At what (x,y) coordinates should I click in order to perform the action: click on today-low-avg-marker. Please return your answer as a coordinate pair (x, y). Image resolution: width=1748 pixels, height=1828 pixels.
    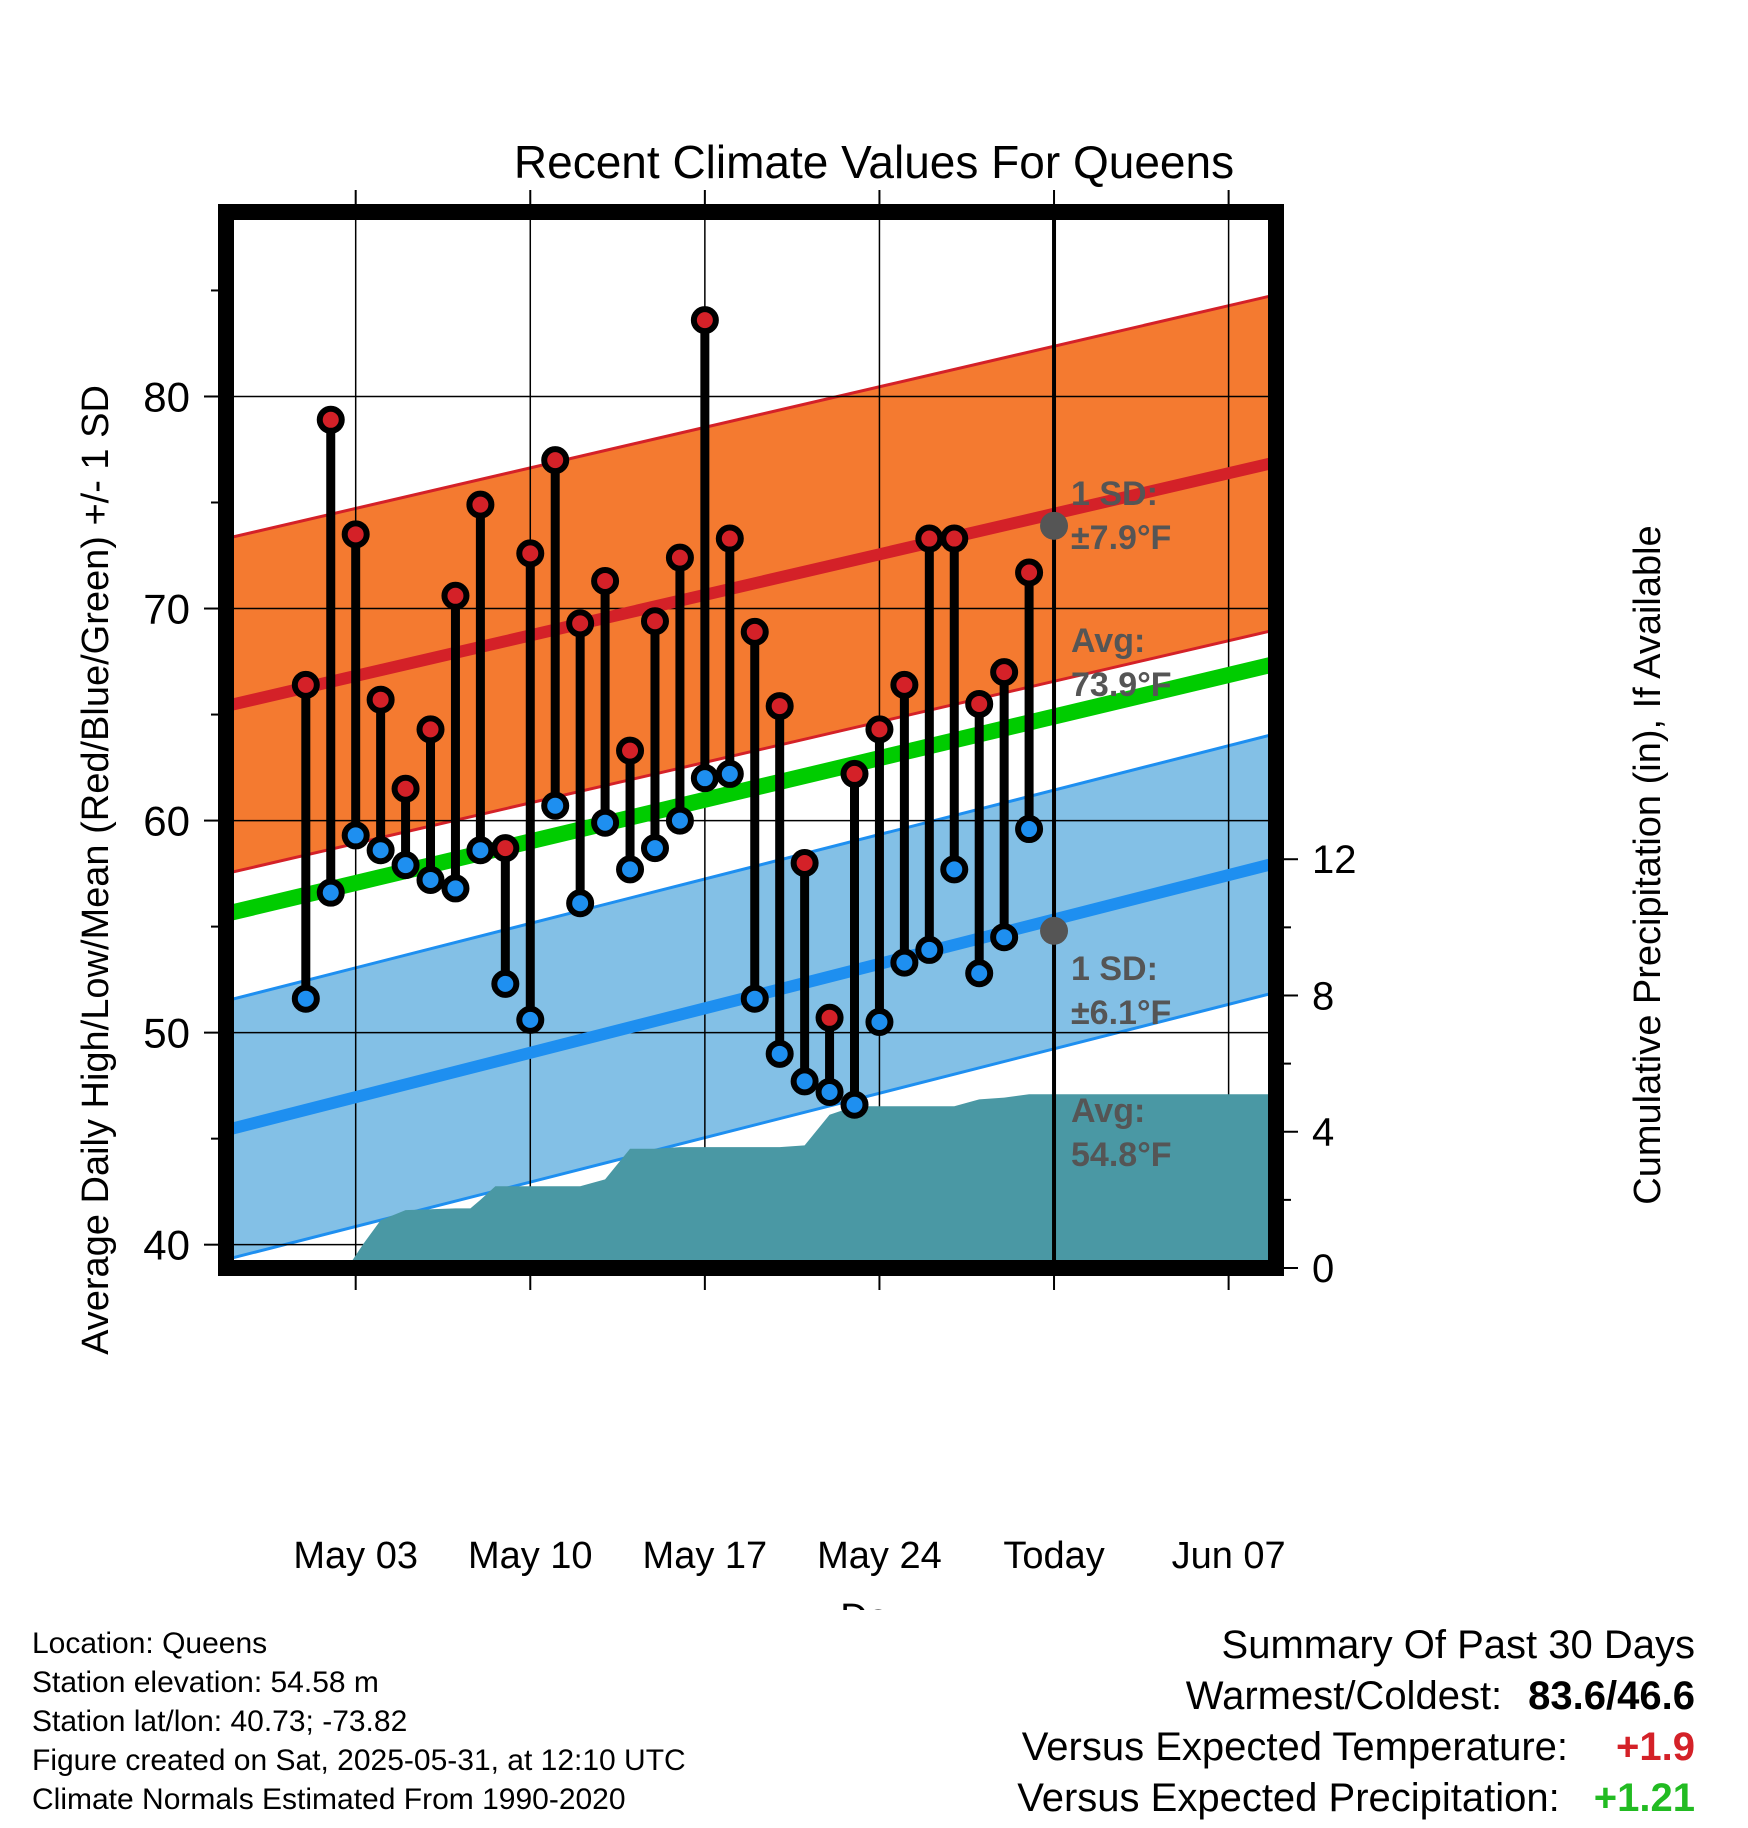
    Looking at the image, I should click on (1054, 930).